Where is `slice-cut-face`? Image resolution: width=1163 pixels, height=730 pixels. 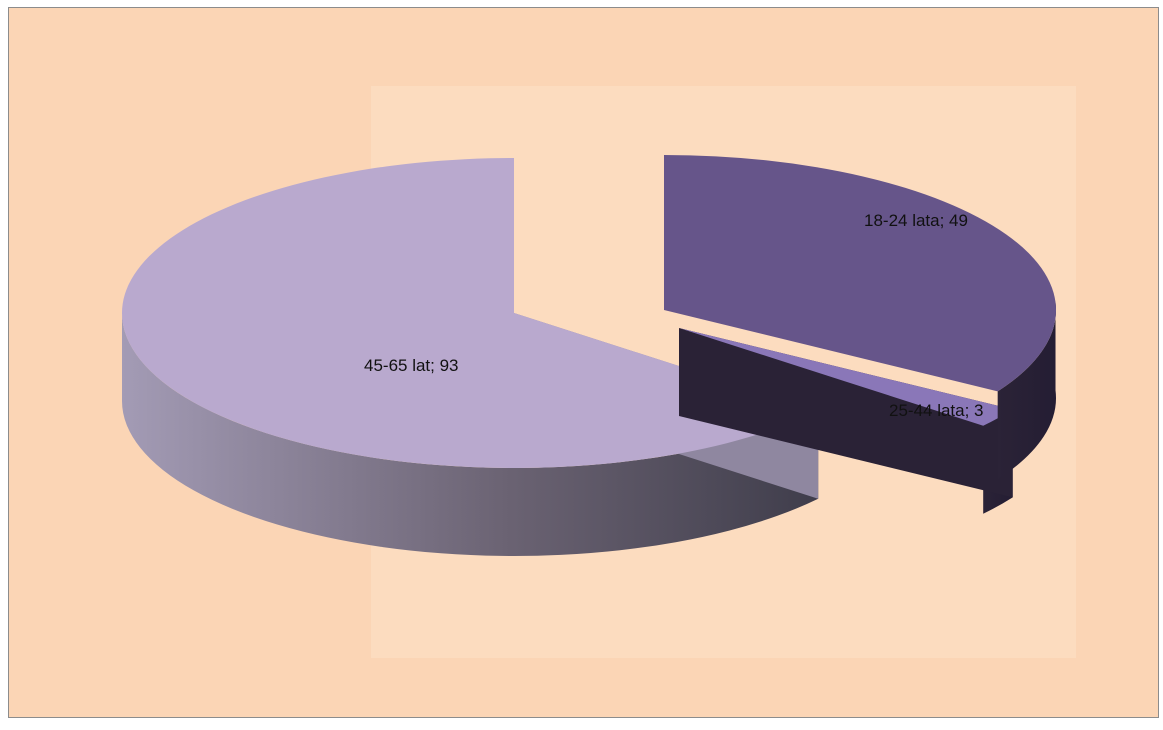 slice-cut-face is located at coordinates (846, 413).